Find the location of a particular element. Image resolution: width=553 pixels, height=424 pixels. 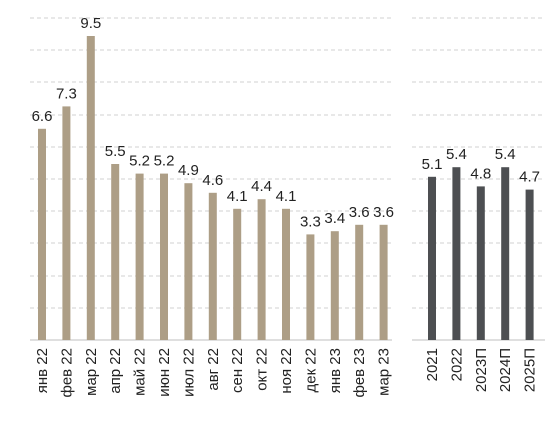

category-label: сен 22 is located at coordinates (237, 370).